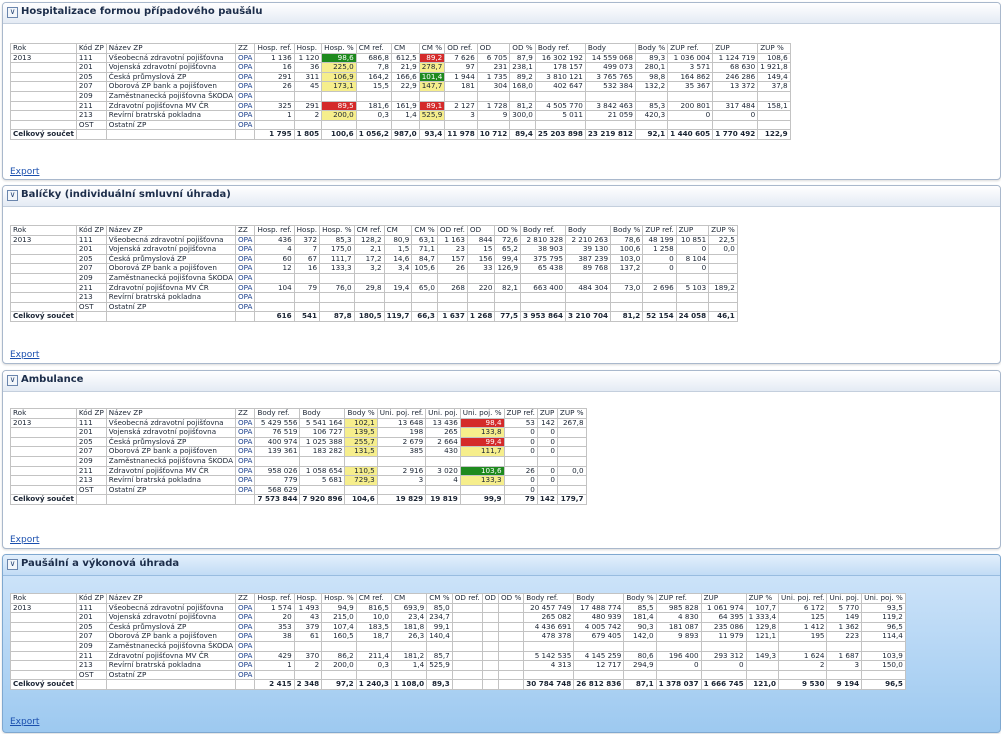 This screenshot has height=734, width=1001. Describe the element at coordinates (277, 451) in the screenshot. I see `table-cell: 139 361` at that location.